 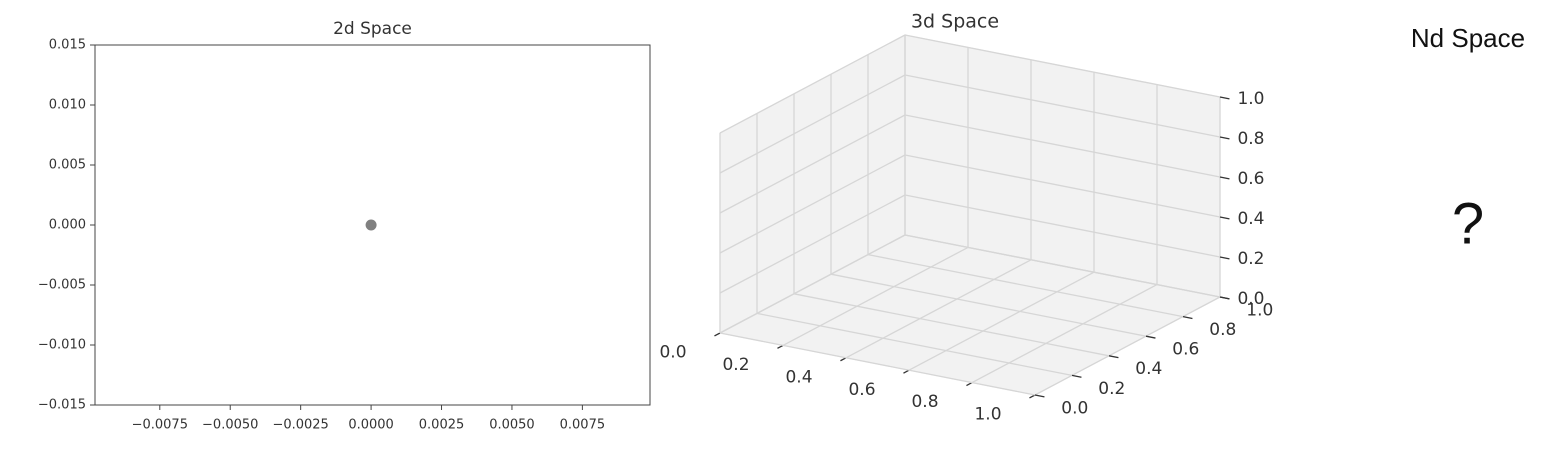 What do you see at coordinates (67, 225) in the screenshot?
I see `y-tick-label: 0.000` at bounding box center [67, 225].